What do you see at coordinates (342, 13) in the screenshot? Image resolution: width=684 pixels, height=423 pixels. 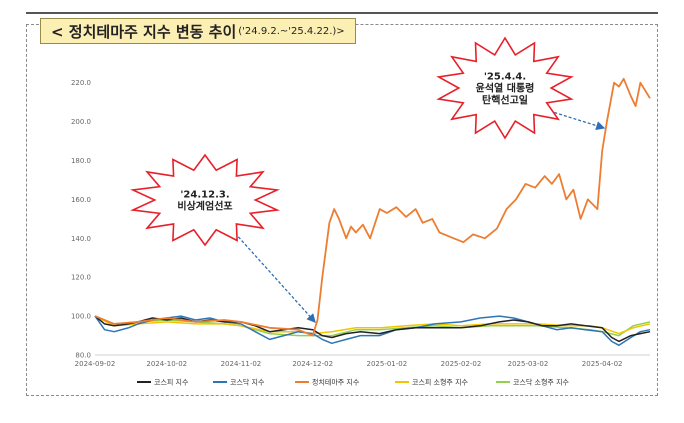 I see `header-rule` at bounding box center [342, 13].